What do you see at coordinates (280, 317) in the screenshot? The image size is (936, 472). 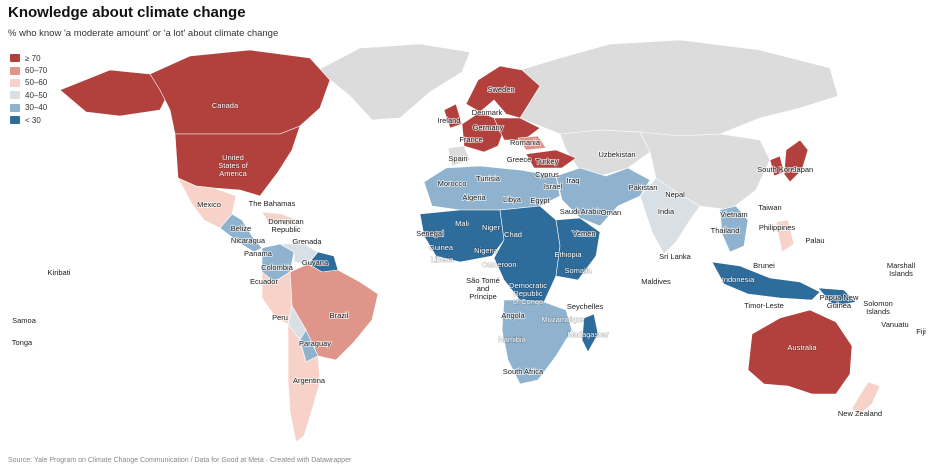 I see `country-label: Peru` at bounding box center [280, 317].